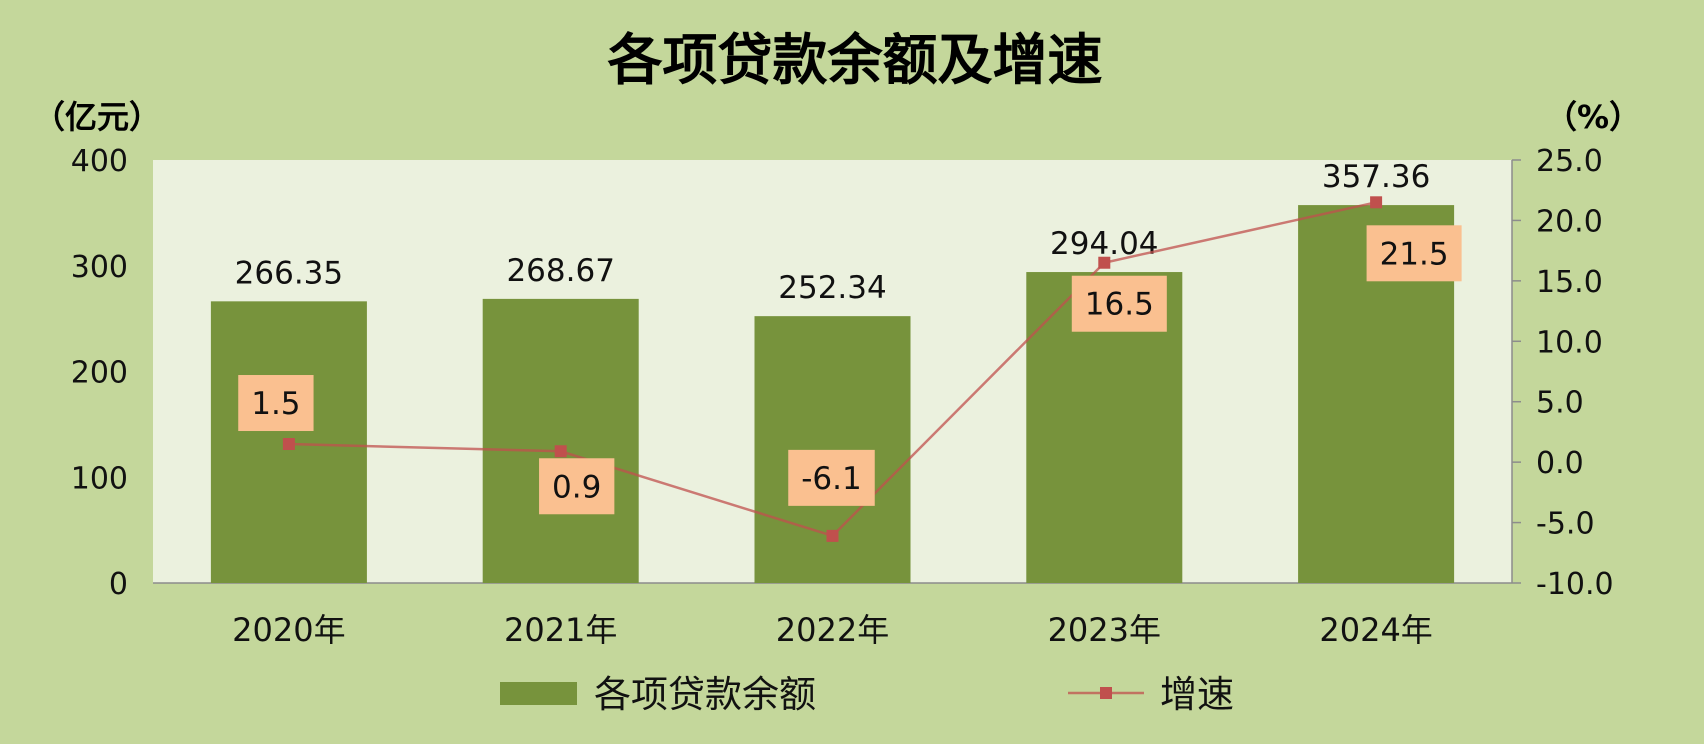 The width and height of the screenshot is (1704, 744). I want to click on left-axis-unit: （亿元）, so click(97, 117).